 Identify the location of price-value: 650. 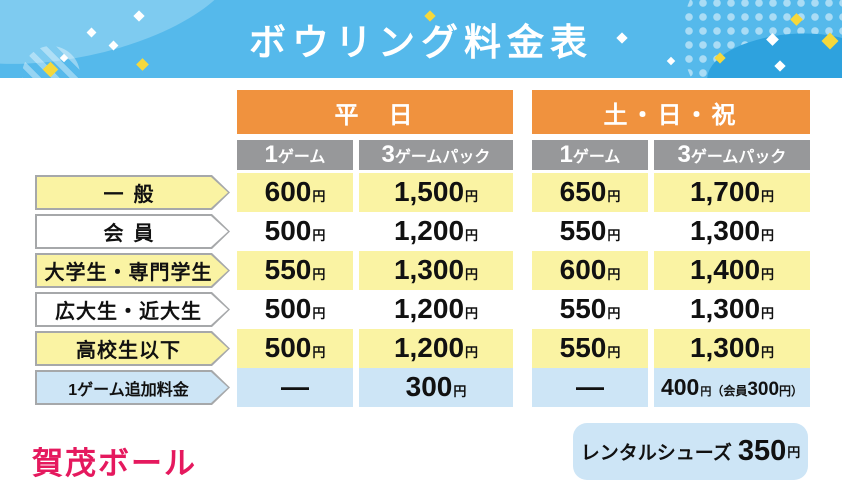
(583, 191).